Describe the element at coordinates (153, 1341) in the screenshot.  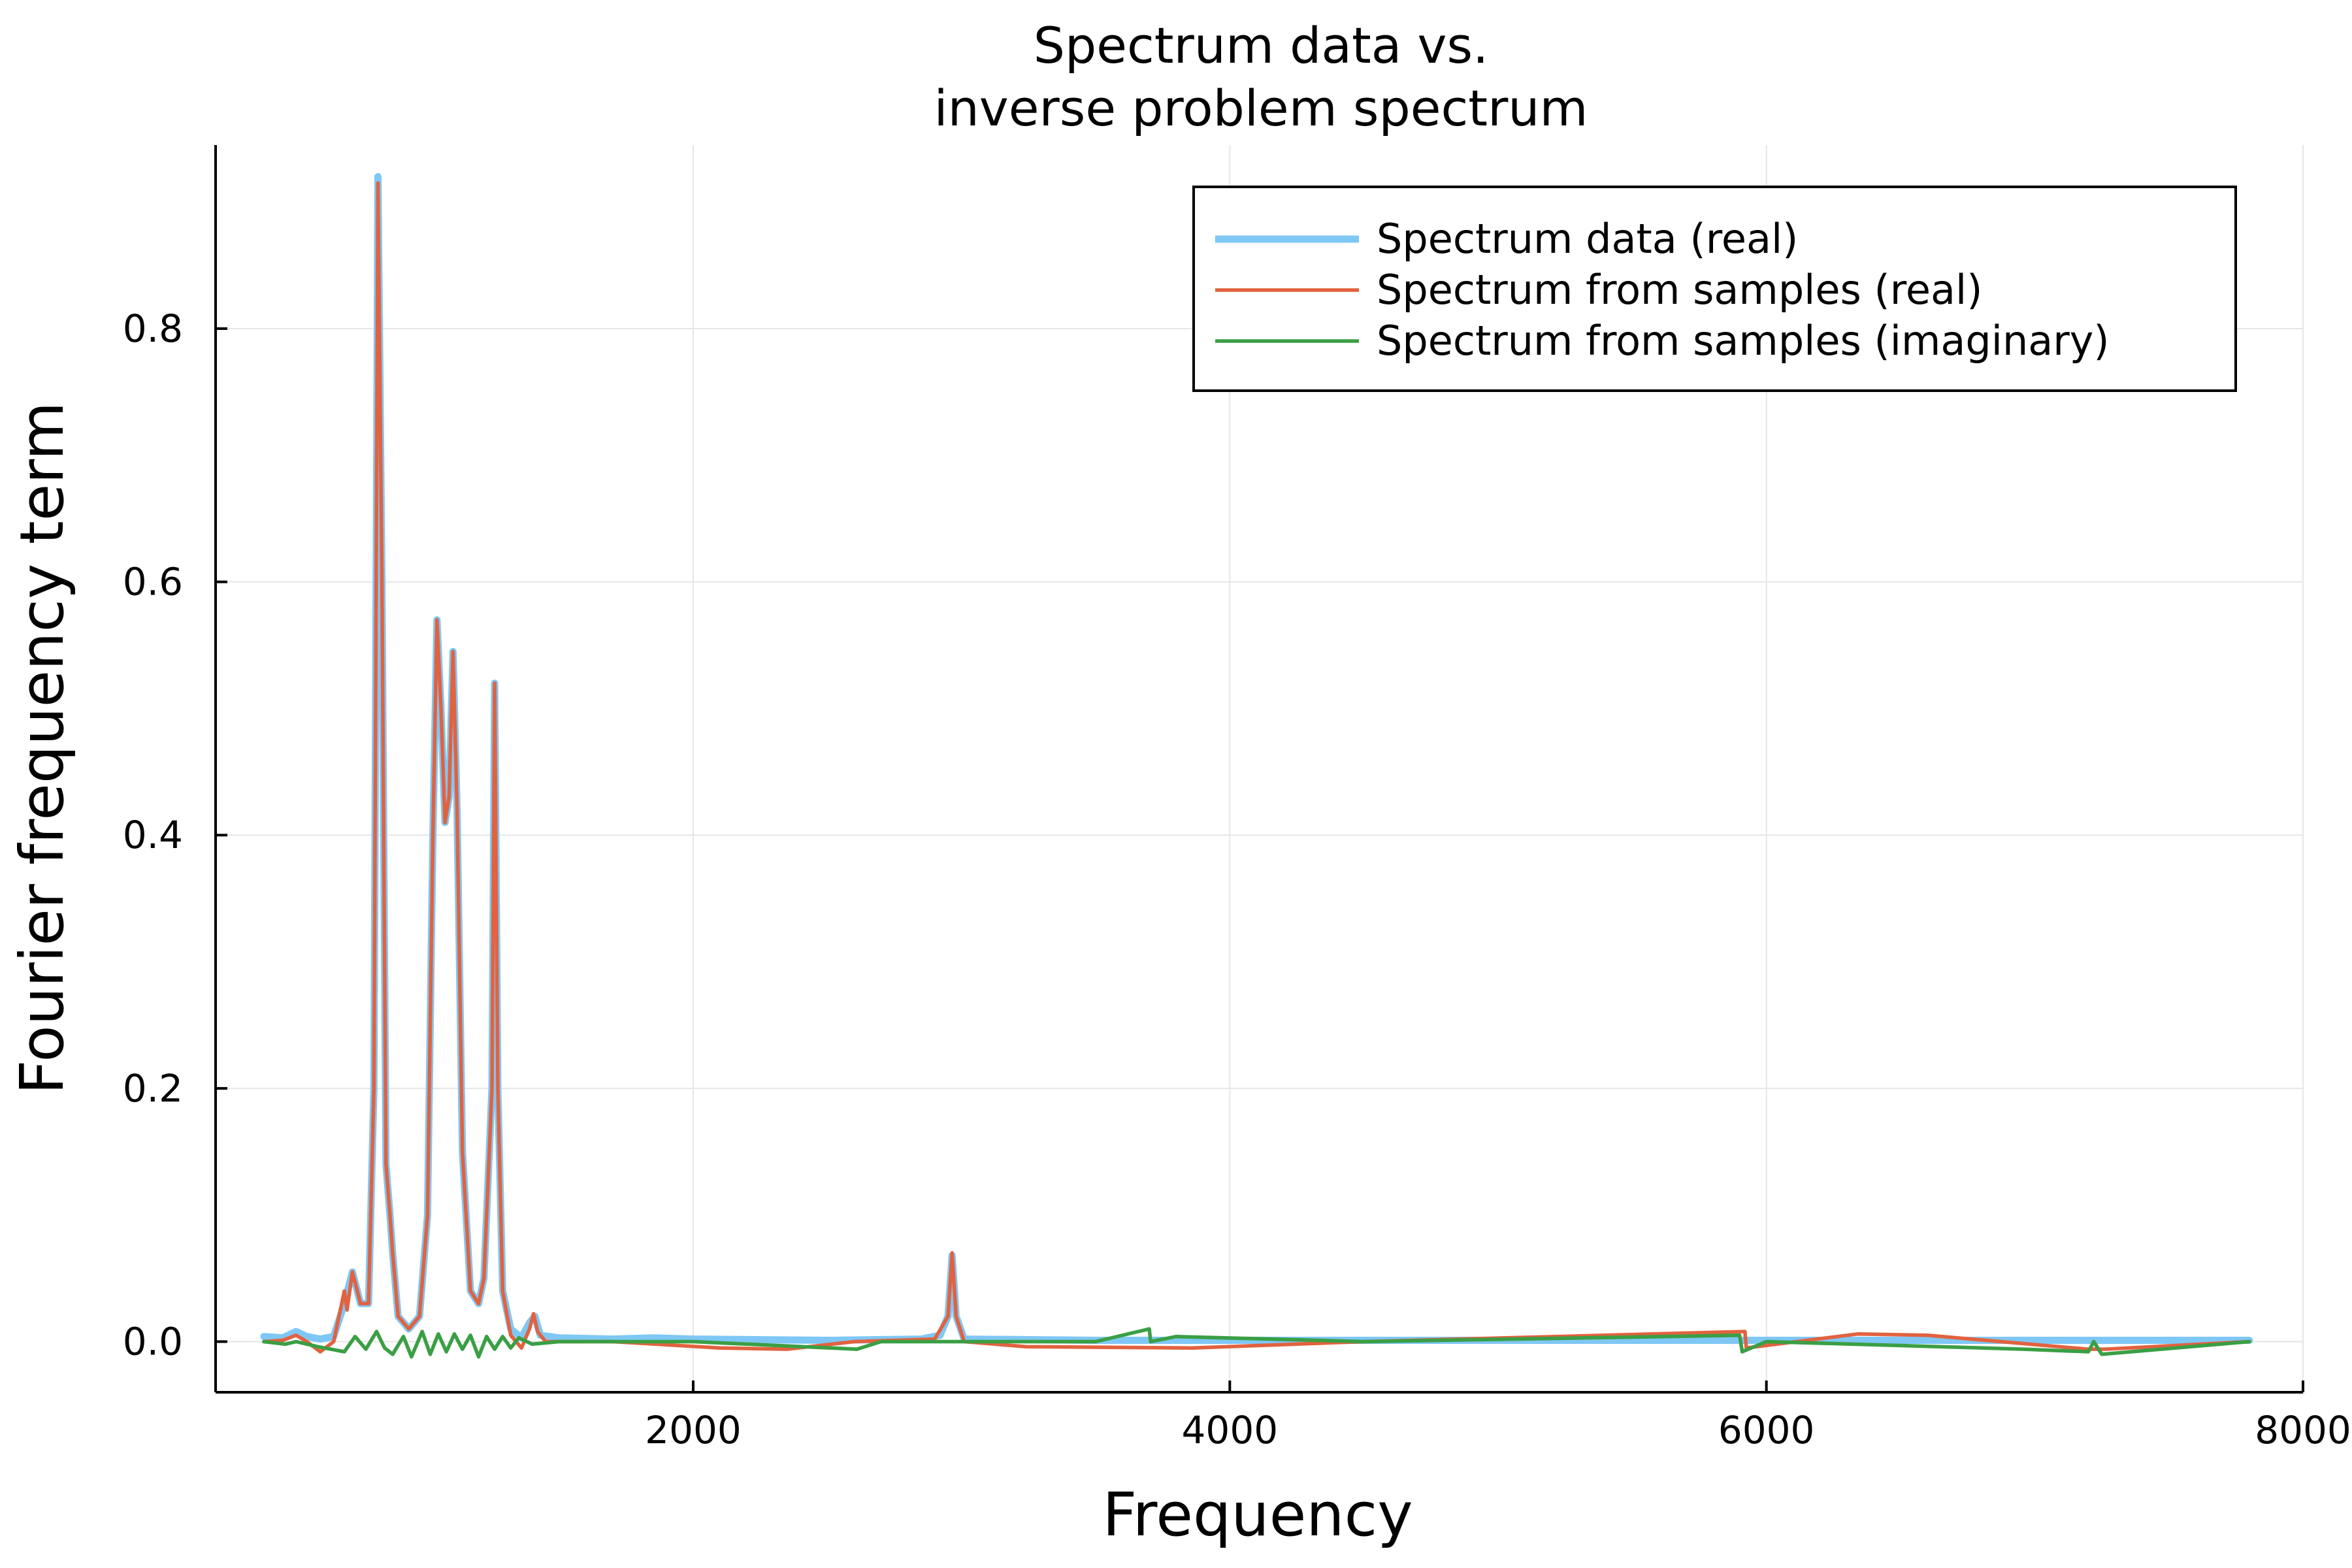
I see `y-tick-label: 0.0` at that location.